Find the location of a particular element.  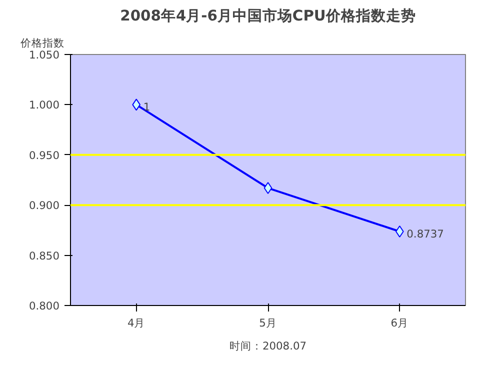

x-tick-label: 4月 is located at coordinates (136, 323).